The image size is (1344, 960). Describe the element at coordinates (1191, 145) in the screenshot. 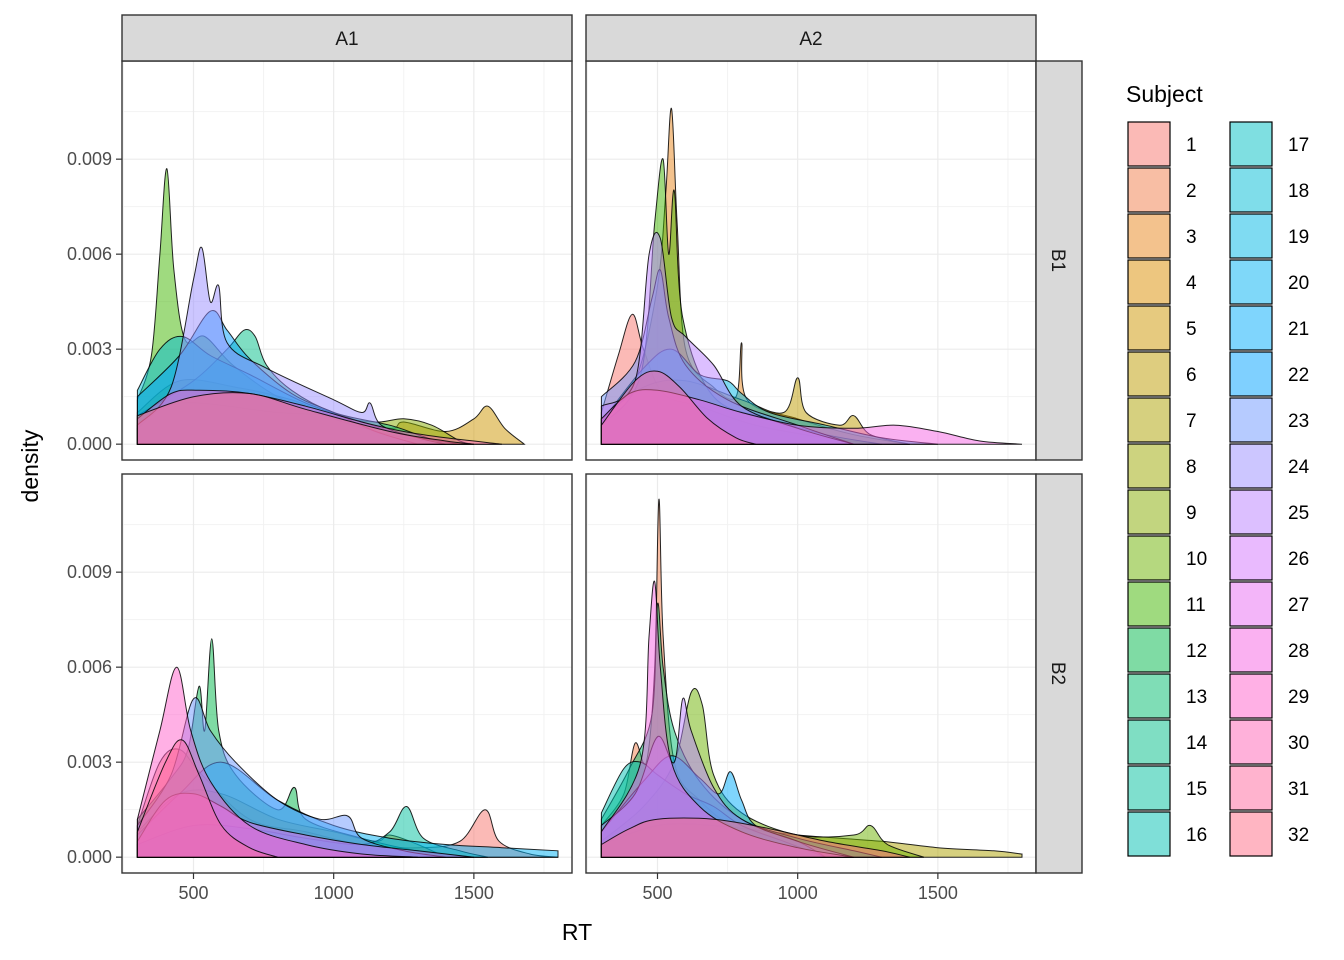

I see `legend-label: 1` at that location.